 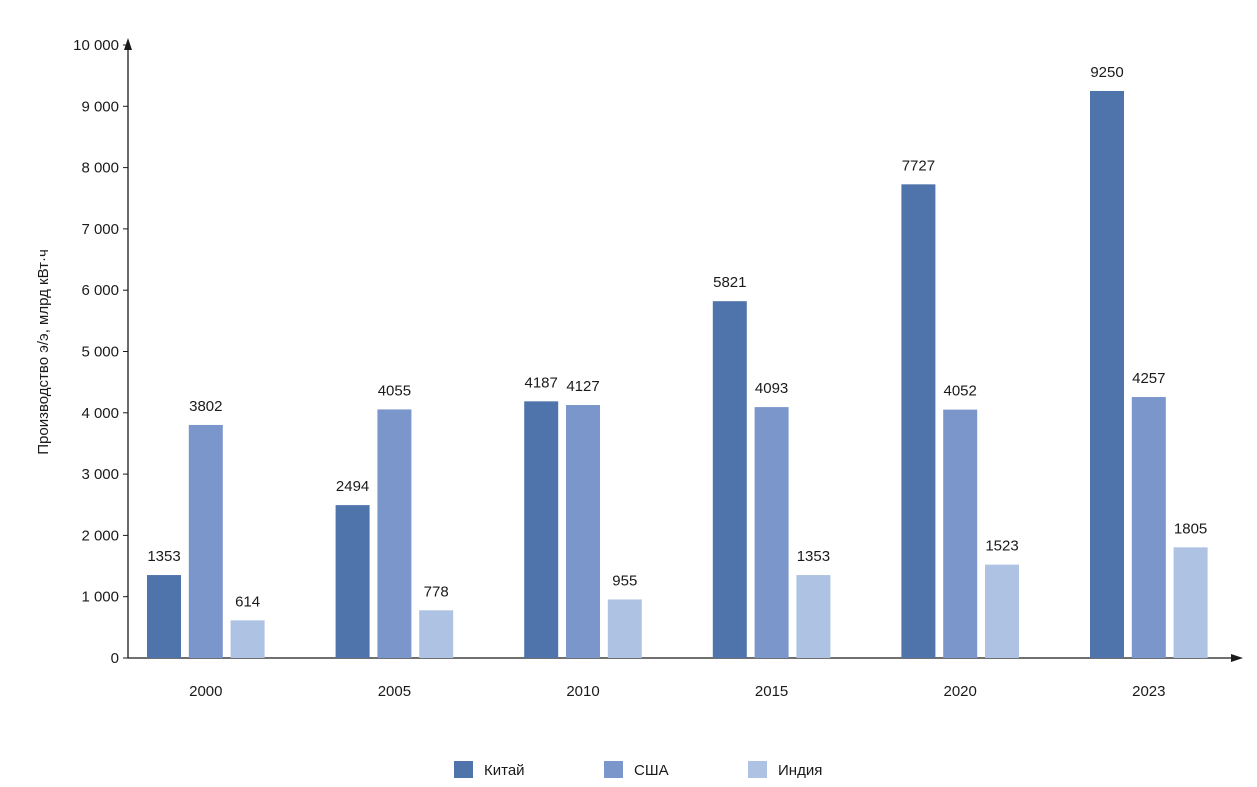 What do you see at coordinates (164, 616) in the screenshot?
I see `bar-Китай-2000` at bounding box center [164, 616].